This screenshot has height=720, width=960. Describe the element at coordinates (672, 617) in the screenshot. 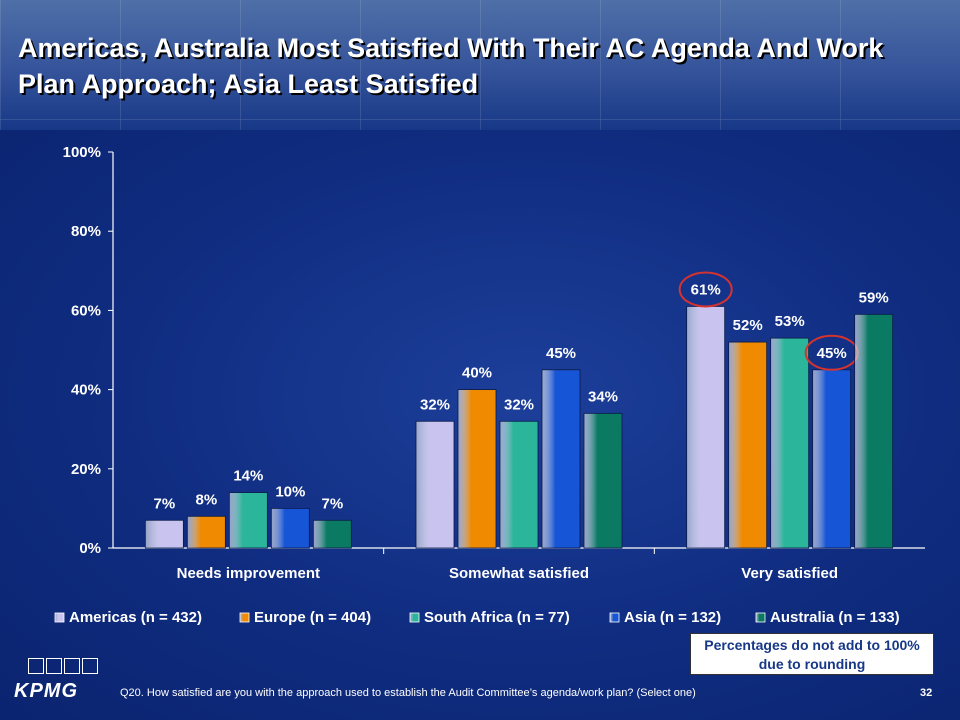

I see `legend-label: Asia (n = 132)` at that location.